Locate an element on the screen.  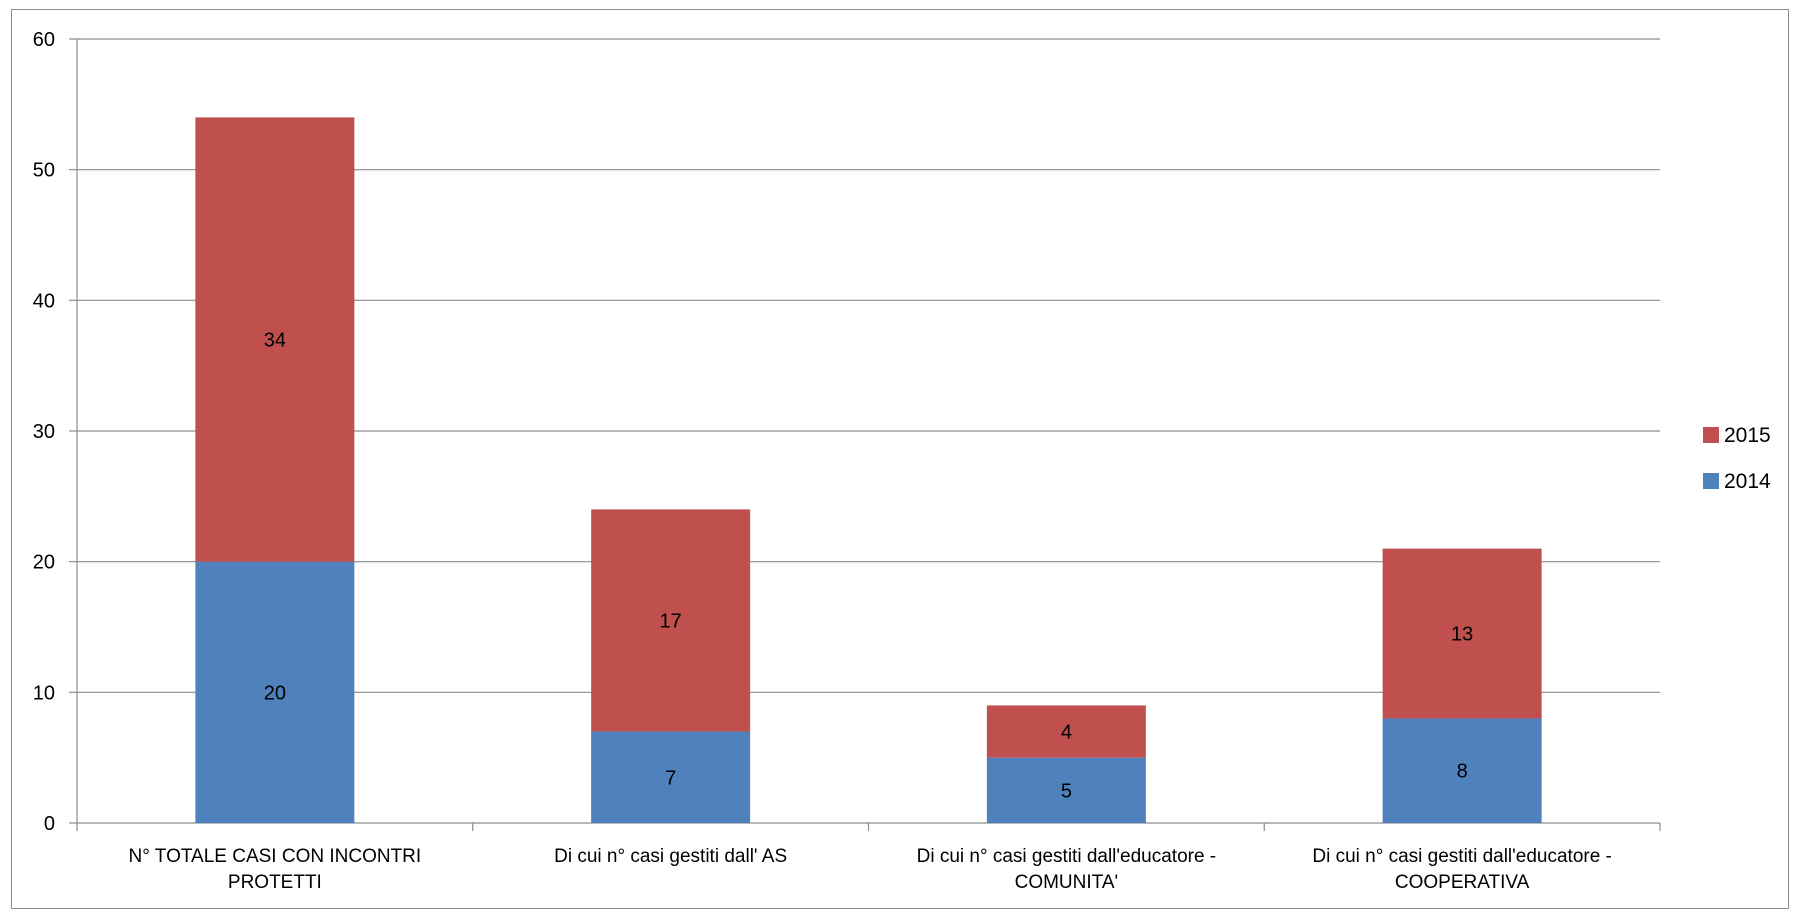
y-tick-label: 50 is located at coordinates (44, 171).